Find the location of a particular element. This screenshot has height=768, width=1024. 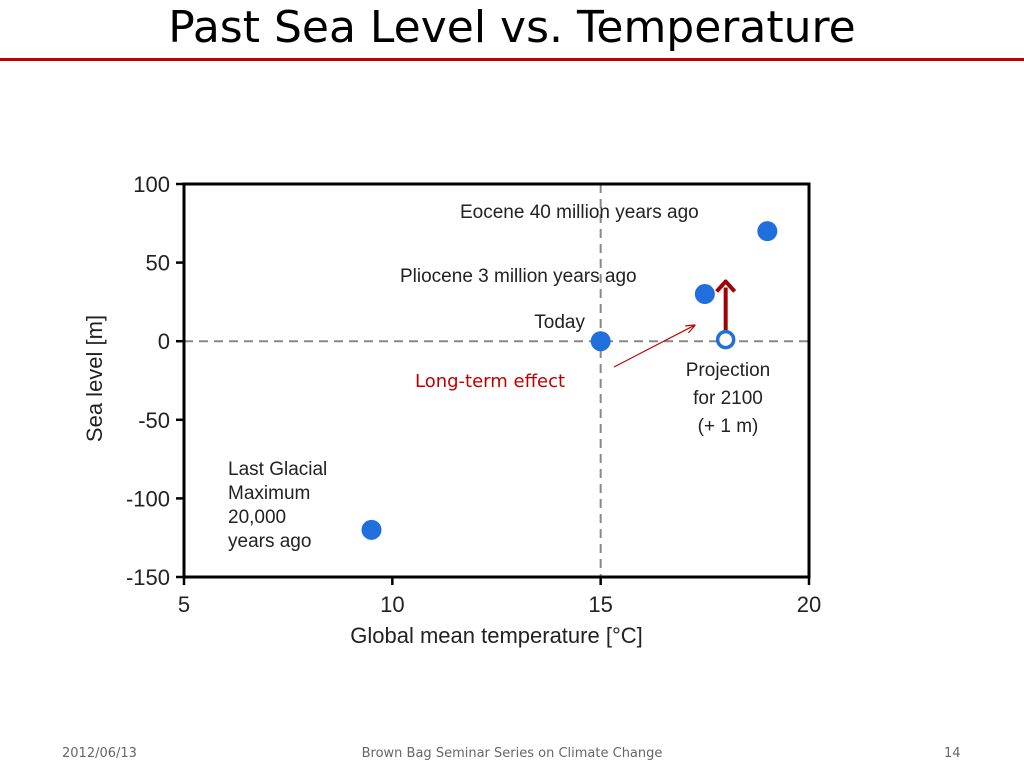

x-tick-label: 15 is located at coordinates (600, 604).